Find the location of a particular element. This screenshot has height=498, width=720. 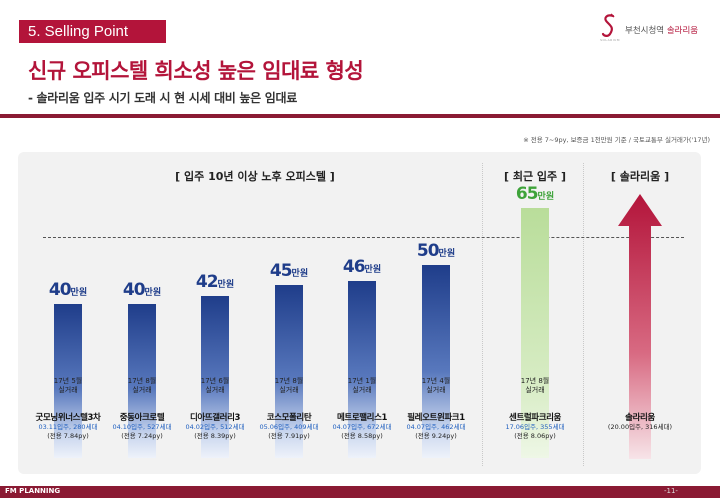

building-name: 메트로팰리스1 is located at coordinates (362, 418).